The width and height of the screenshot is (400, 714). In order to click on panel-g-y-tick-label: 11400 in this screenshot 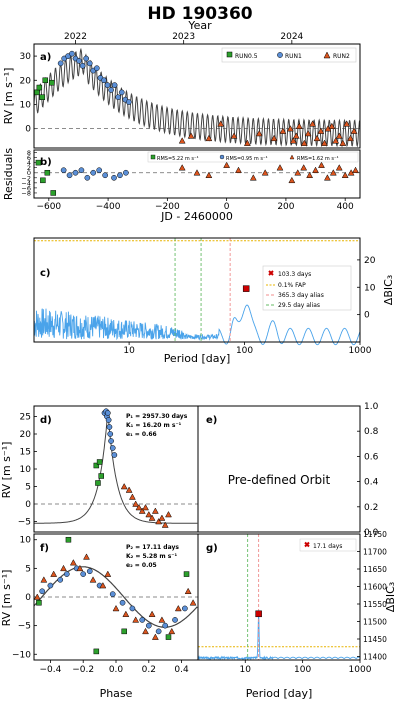, I will do `click(375, 657)`.